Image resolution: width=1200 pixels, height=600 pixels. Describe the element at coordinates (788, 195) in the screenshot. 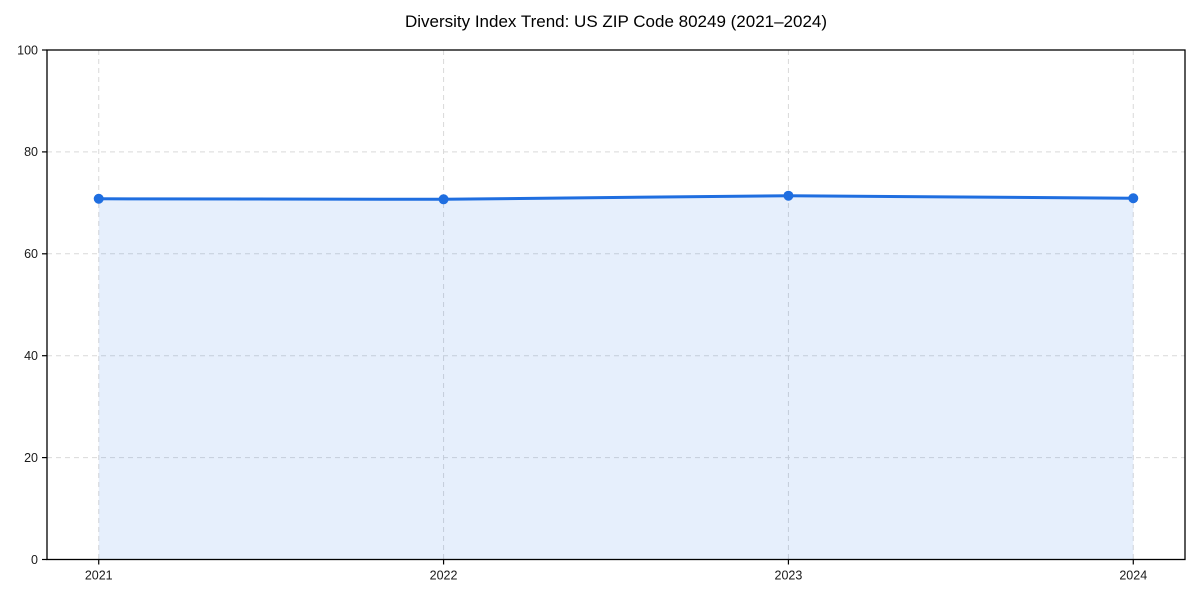

I see `data-point-2023` at that location.